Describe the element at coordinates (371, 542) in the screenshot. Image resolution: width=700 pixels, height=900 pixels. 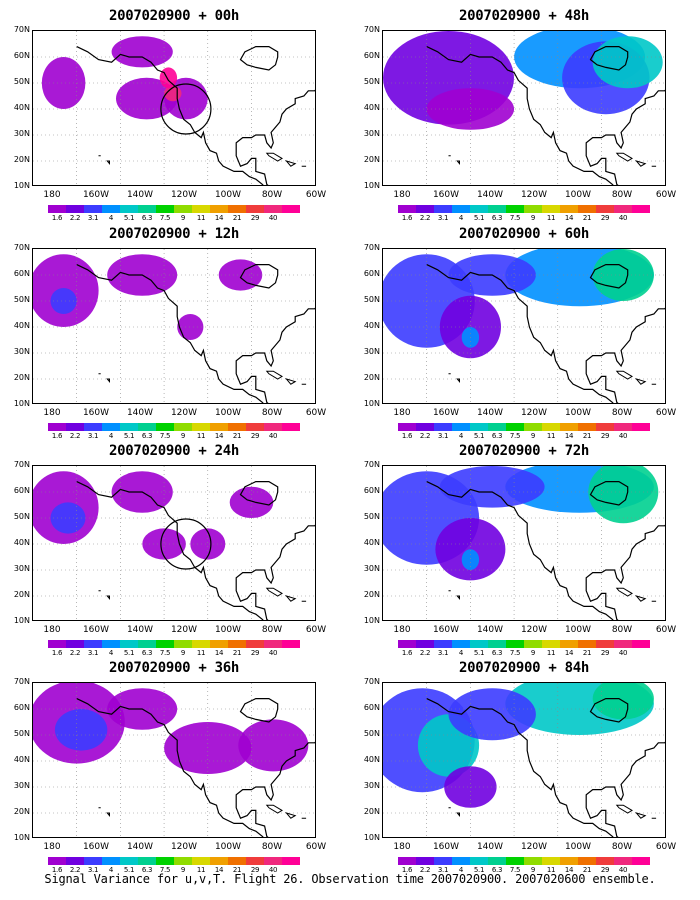
I see `lat-tick-label: 40N` at that location.